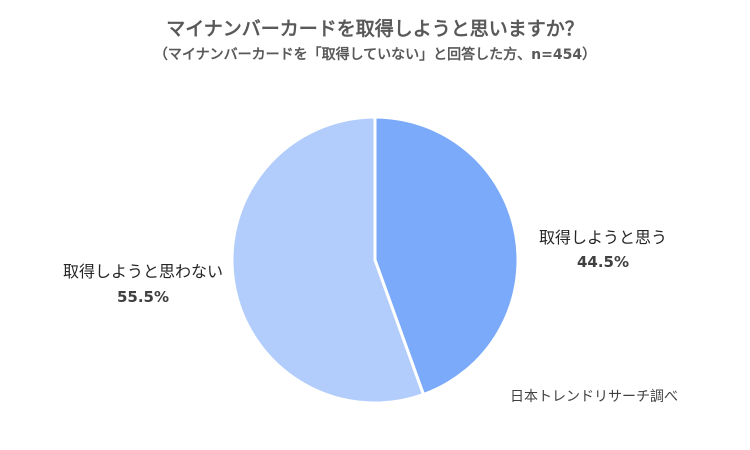 This screenshot has width=750, height=450. What do you see at coordinates (446, 256) in the screenshot?
I see `pie-slice-yes` at bounding box center [446, 256].